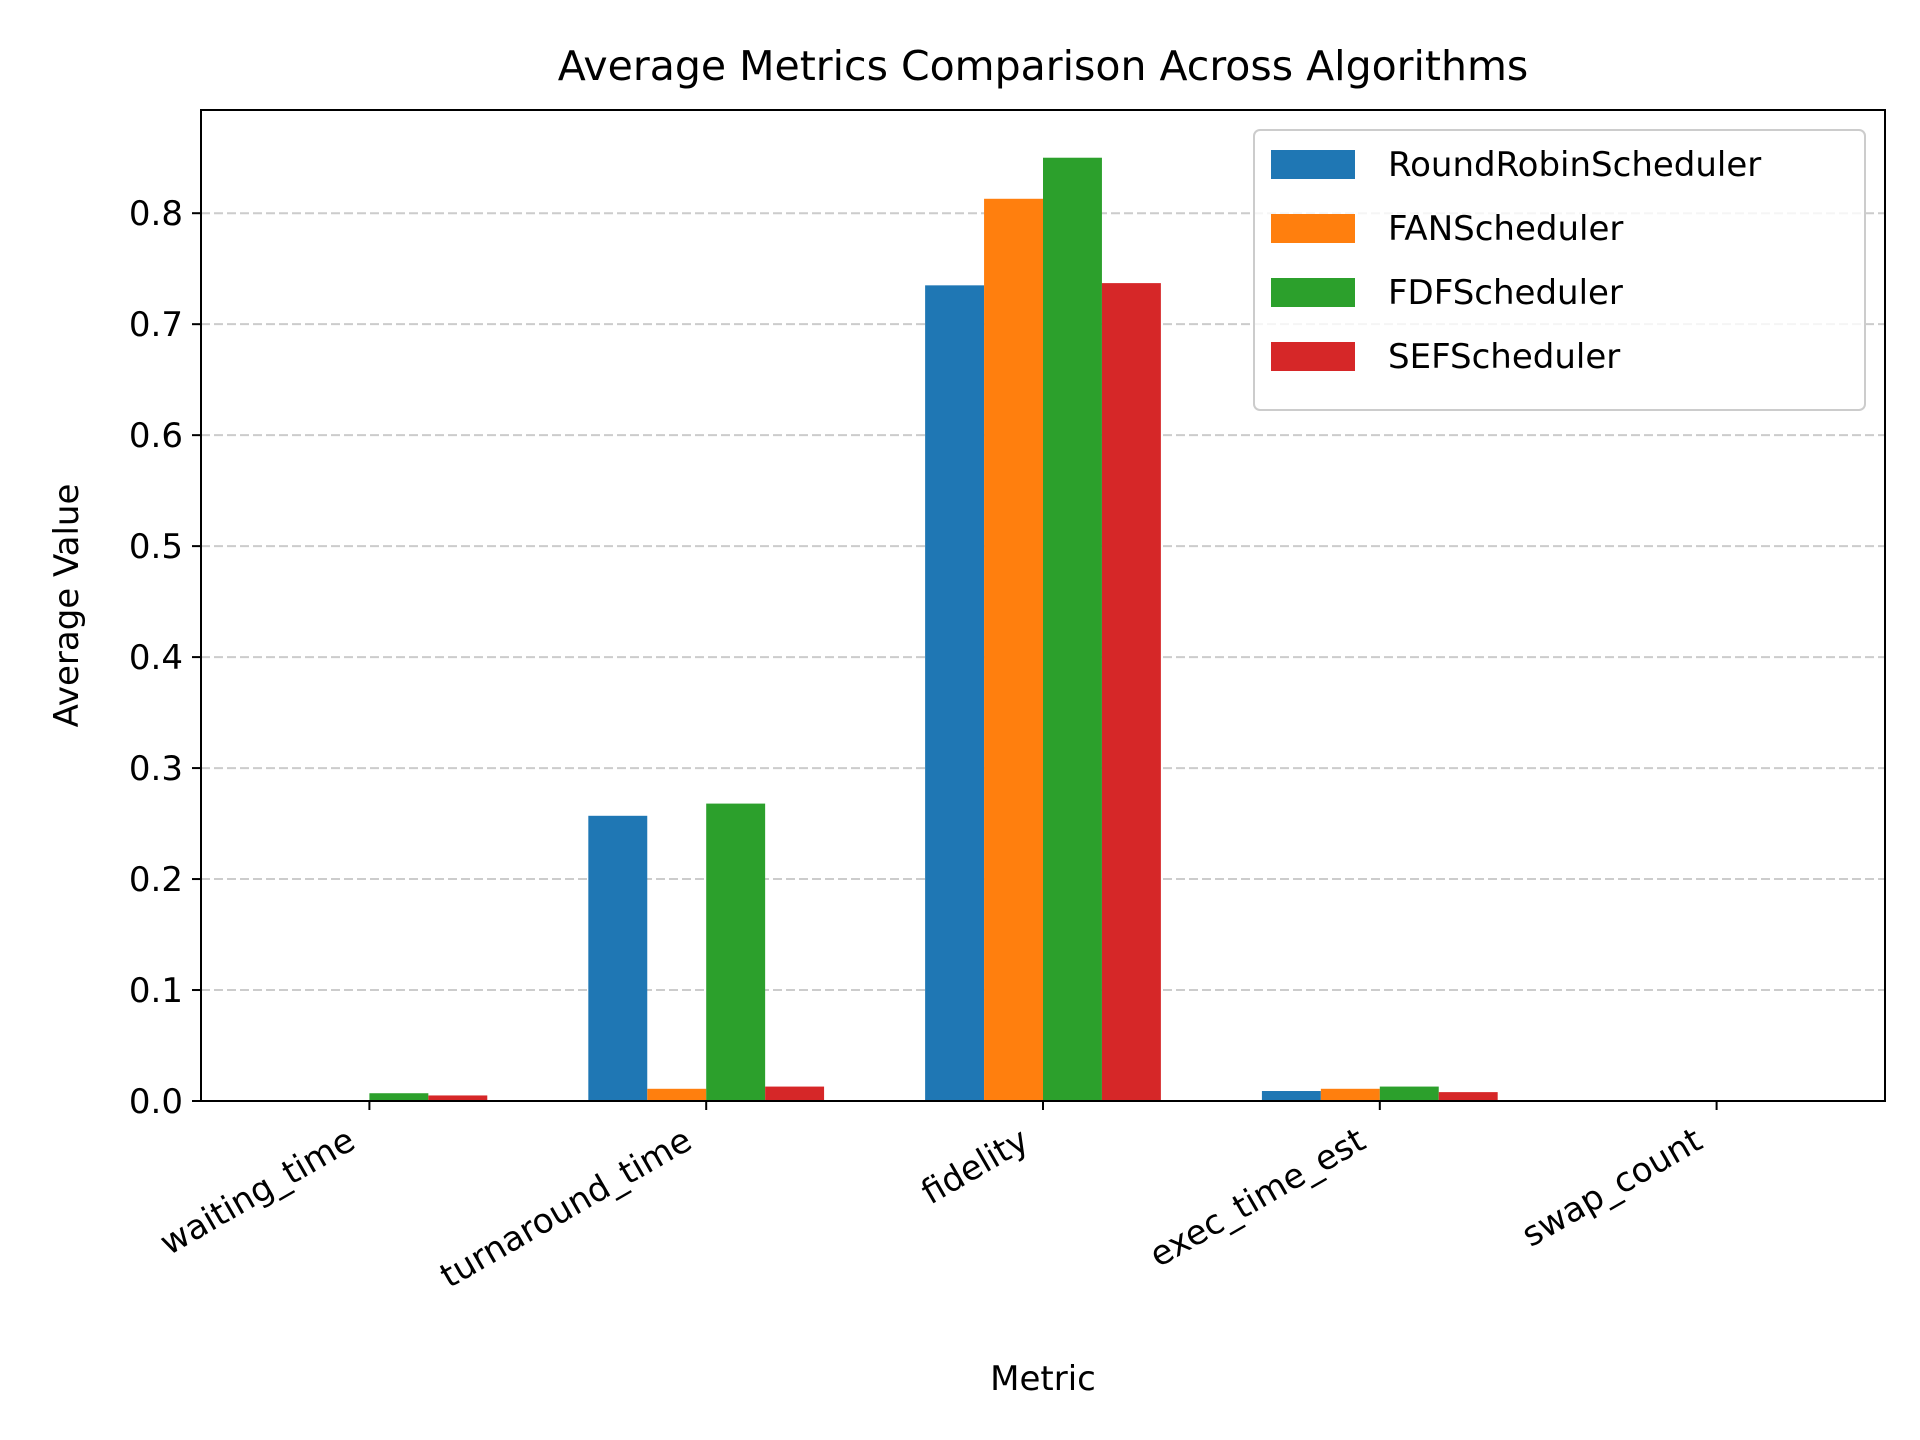  Describe the element at coordinates (156, 1102) in the screenshot. I see `y-tick-label: 0.0` at that location.